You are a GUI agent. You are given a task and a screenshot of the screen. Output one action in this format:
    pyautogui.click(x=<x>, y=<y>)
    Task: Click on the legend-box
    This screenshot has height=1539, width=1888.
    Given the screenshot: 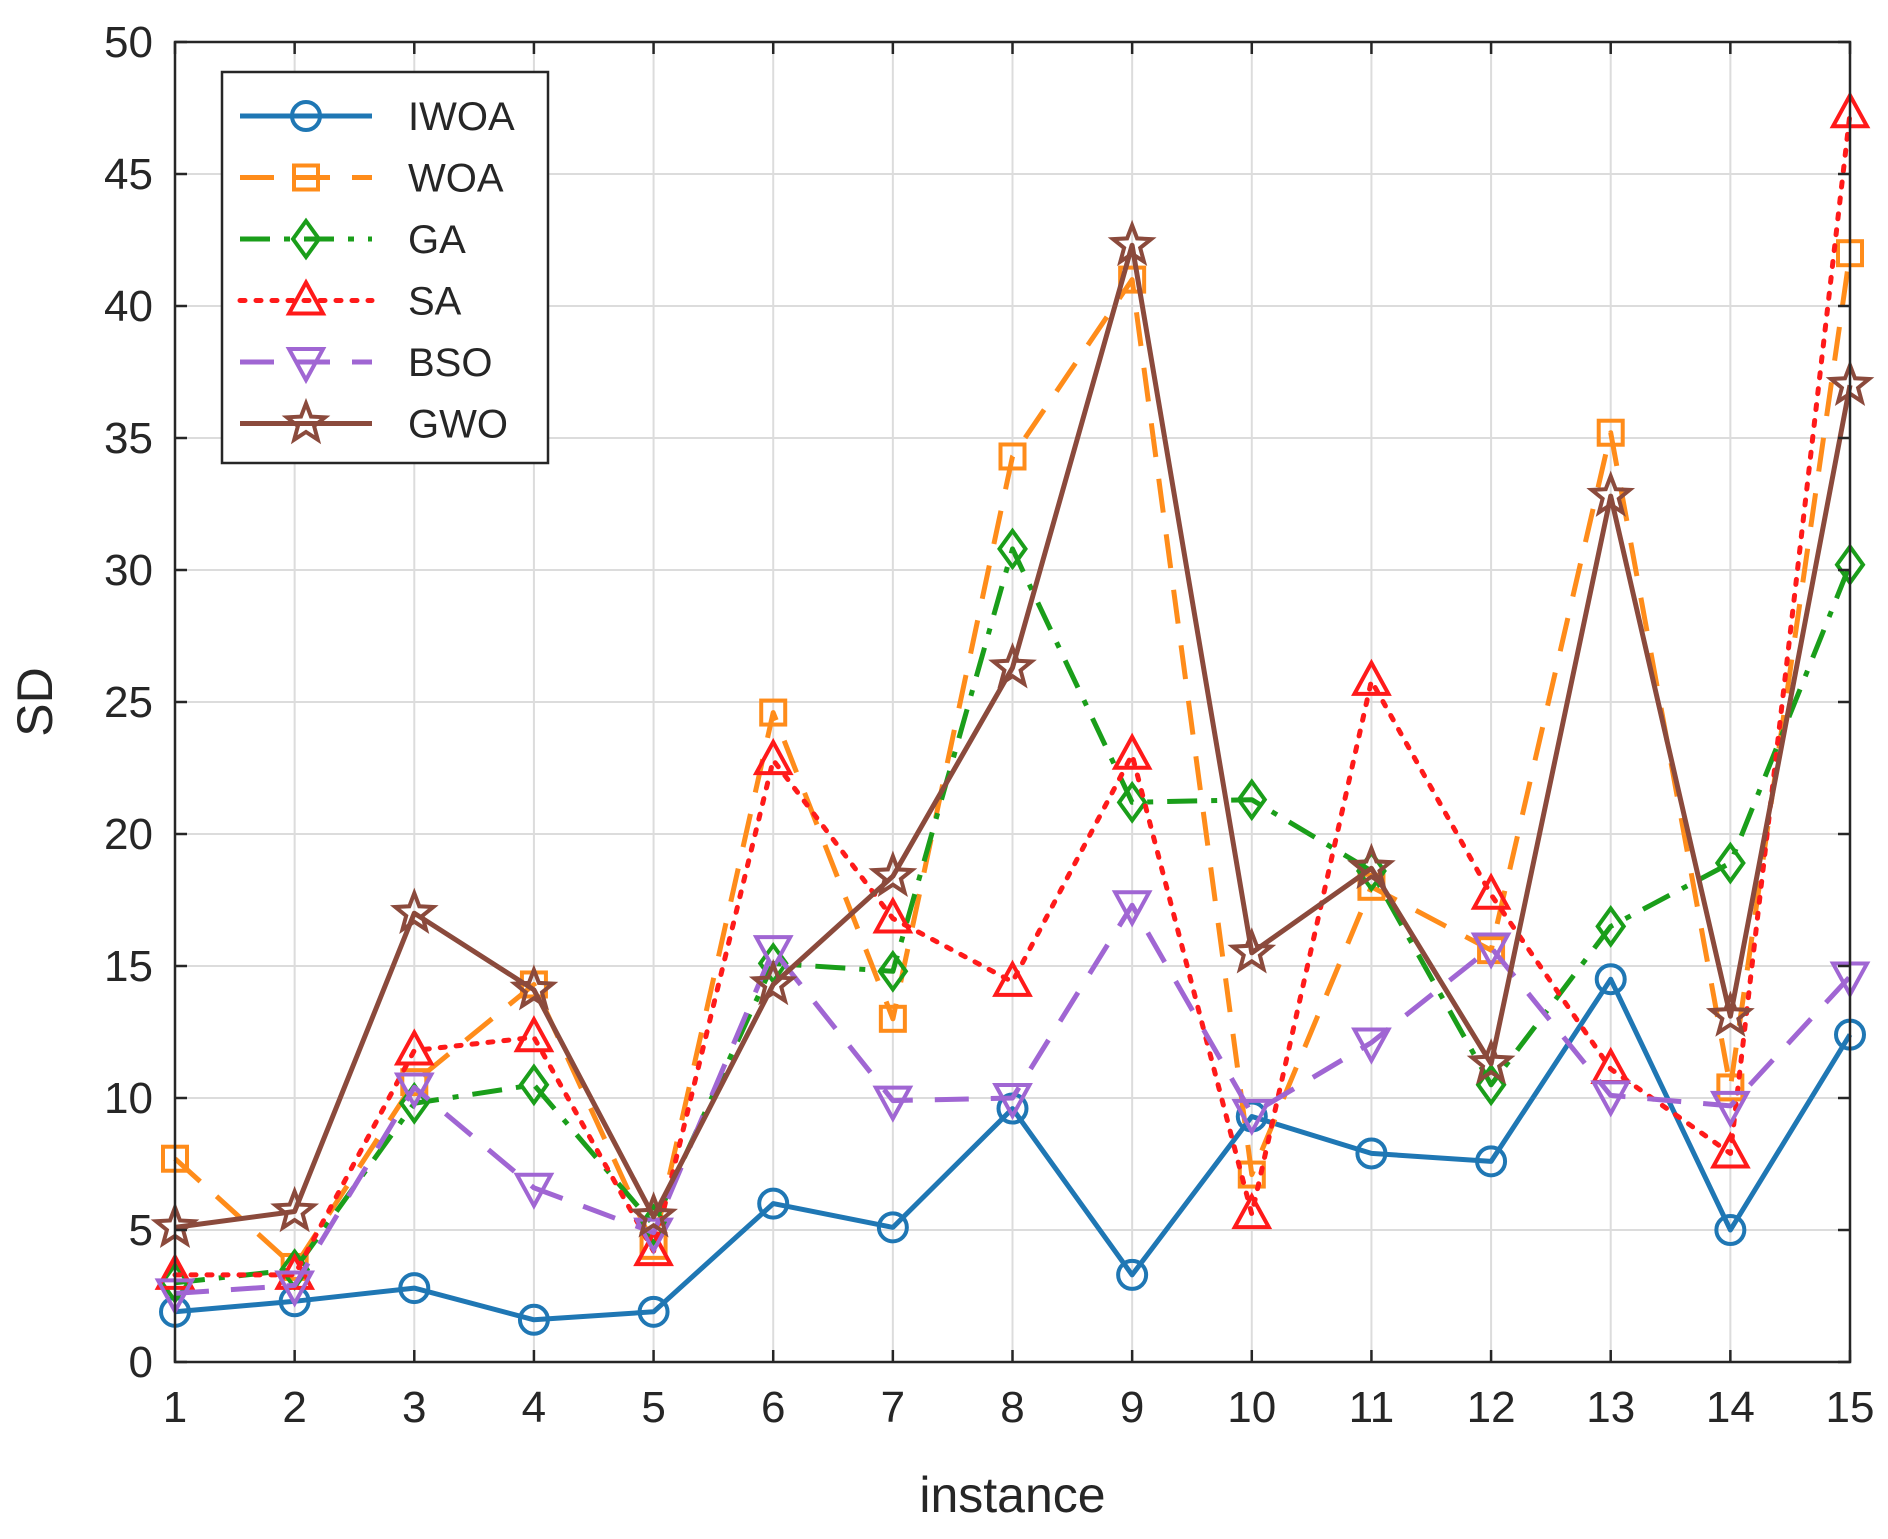 What is the action you would take?
    pyautogui.click(x=385, y=267)
    